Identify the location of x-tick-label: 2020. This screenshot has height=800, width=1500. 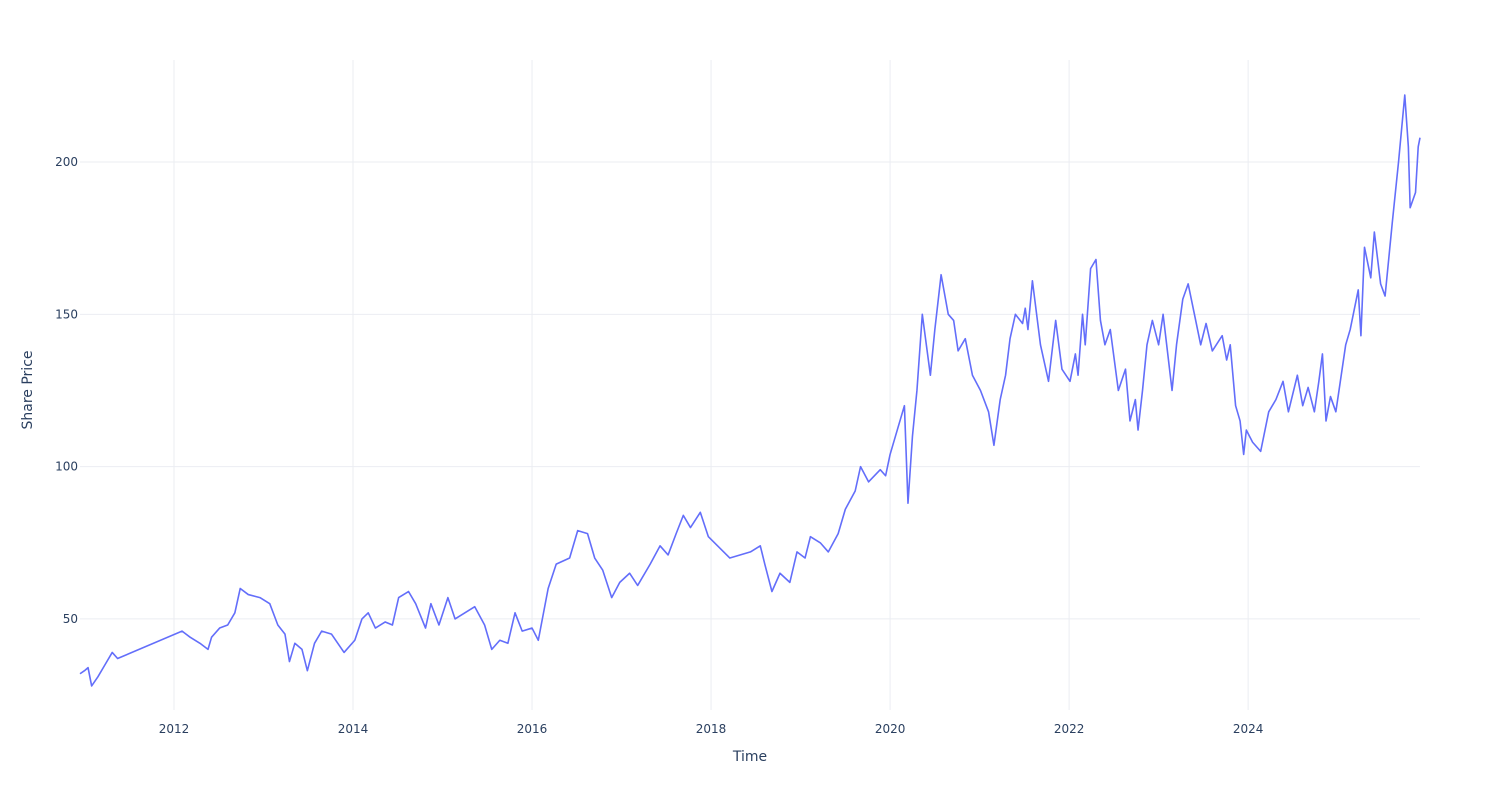
(890, 729).